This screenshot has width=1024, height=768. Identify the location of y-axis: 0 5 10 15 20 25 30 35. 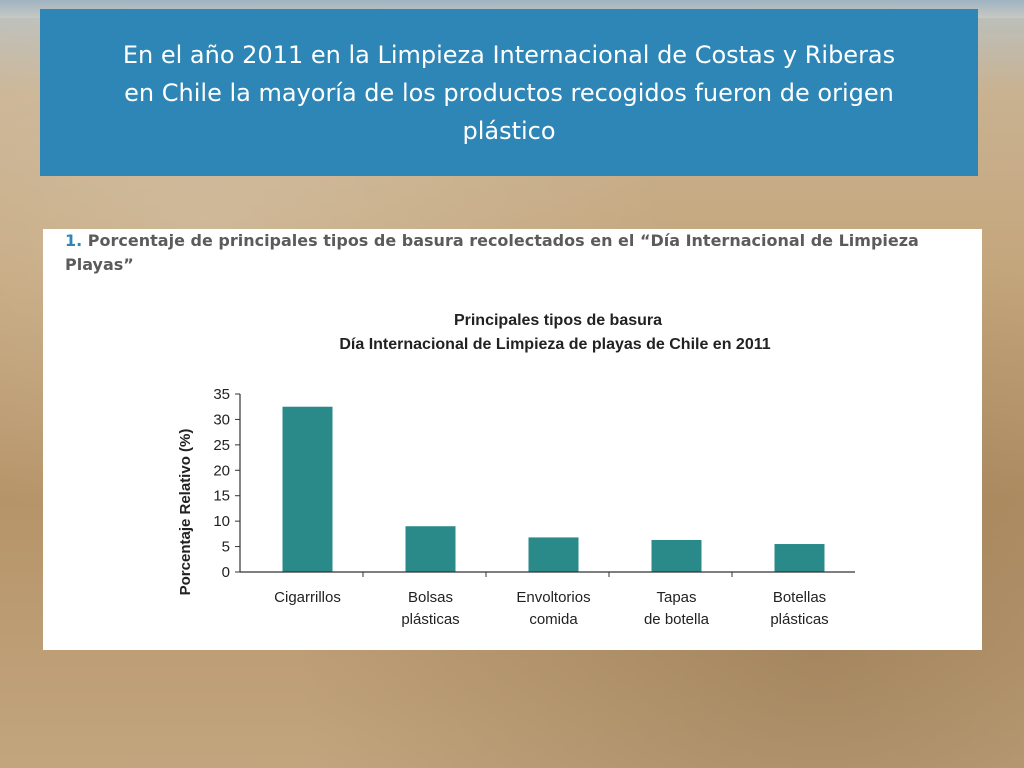
(227, 483).